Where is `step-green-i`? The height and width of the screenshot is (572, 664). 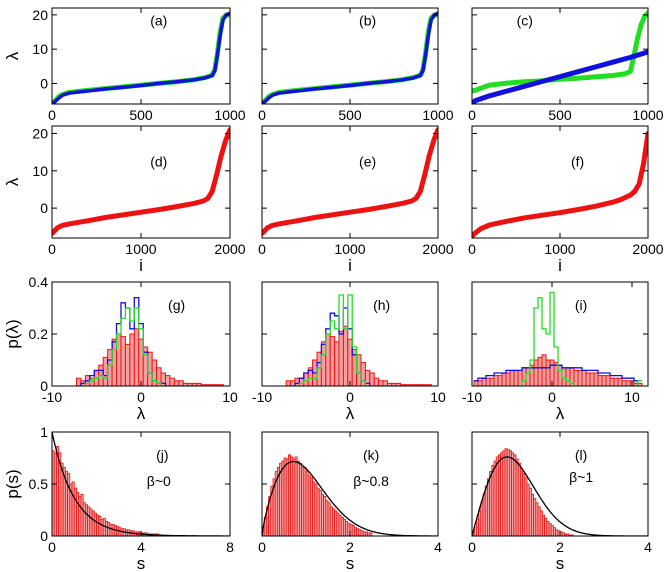 step-green-i is located at coordinates (558, 338).